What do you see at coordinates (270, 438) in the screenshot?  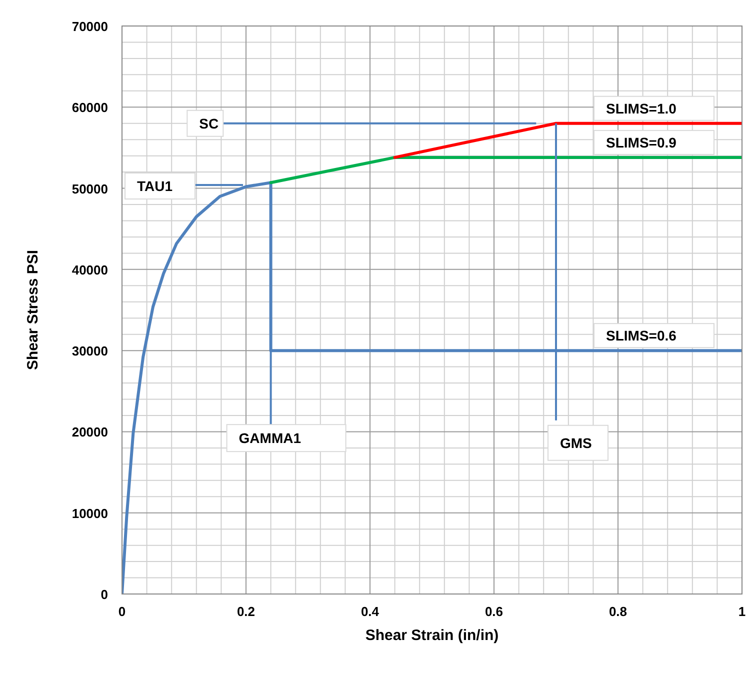 I see `annotation: GAMMA1` at bounding box center [270, 438].